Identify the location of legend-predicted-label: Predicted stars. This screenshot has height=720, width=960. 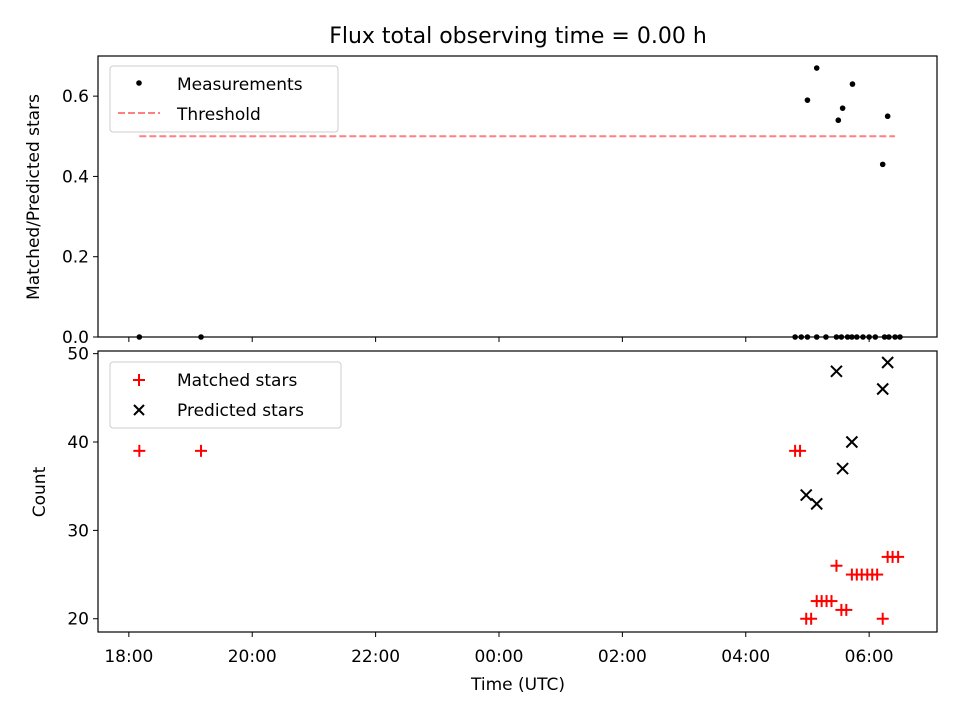
(240, 411).